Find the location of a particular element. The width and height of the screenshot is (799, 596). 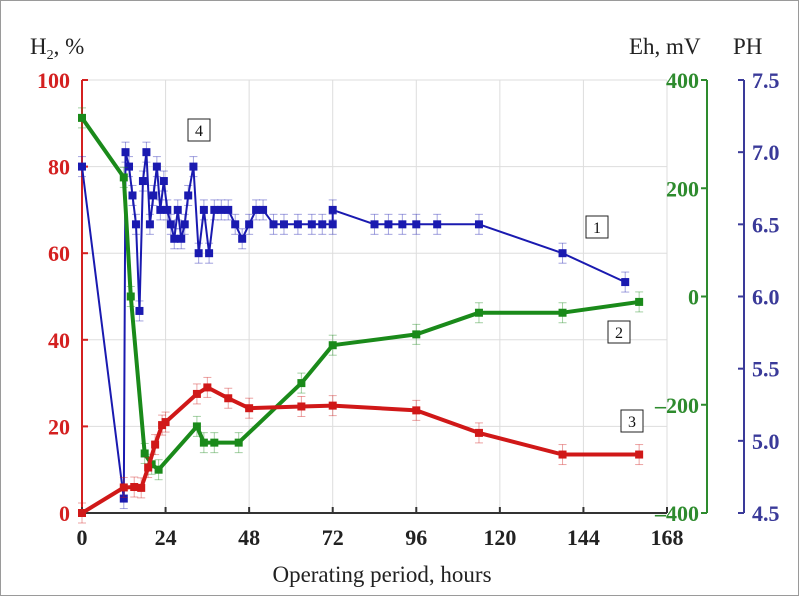

x-axis-tick-label: 0 is located at coordinates (82, 537).